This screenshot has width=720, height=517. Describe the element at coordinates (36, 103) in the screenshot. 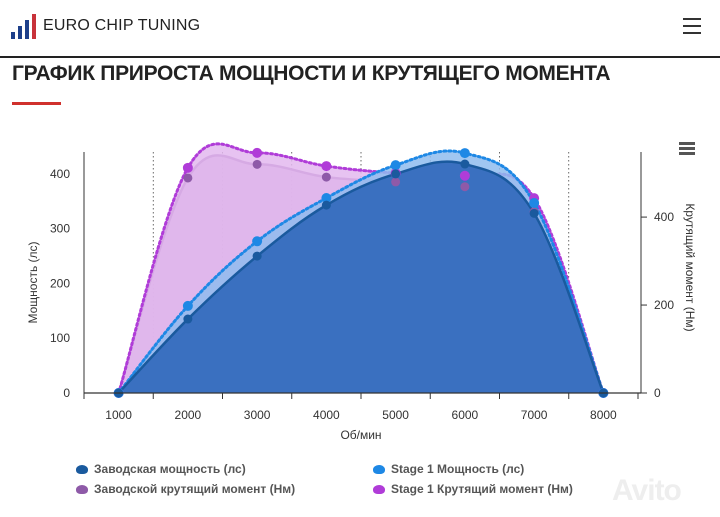

I see `title-underline` at that location.